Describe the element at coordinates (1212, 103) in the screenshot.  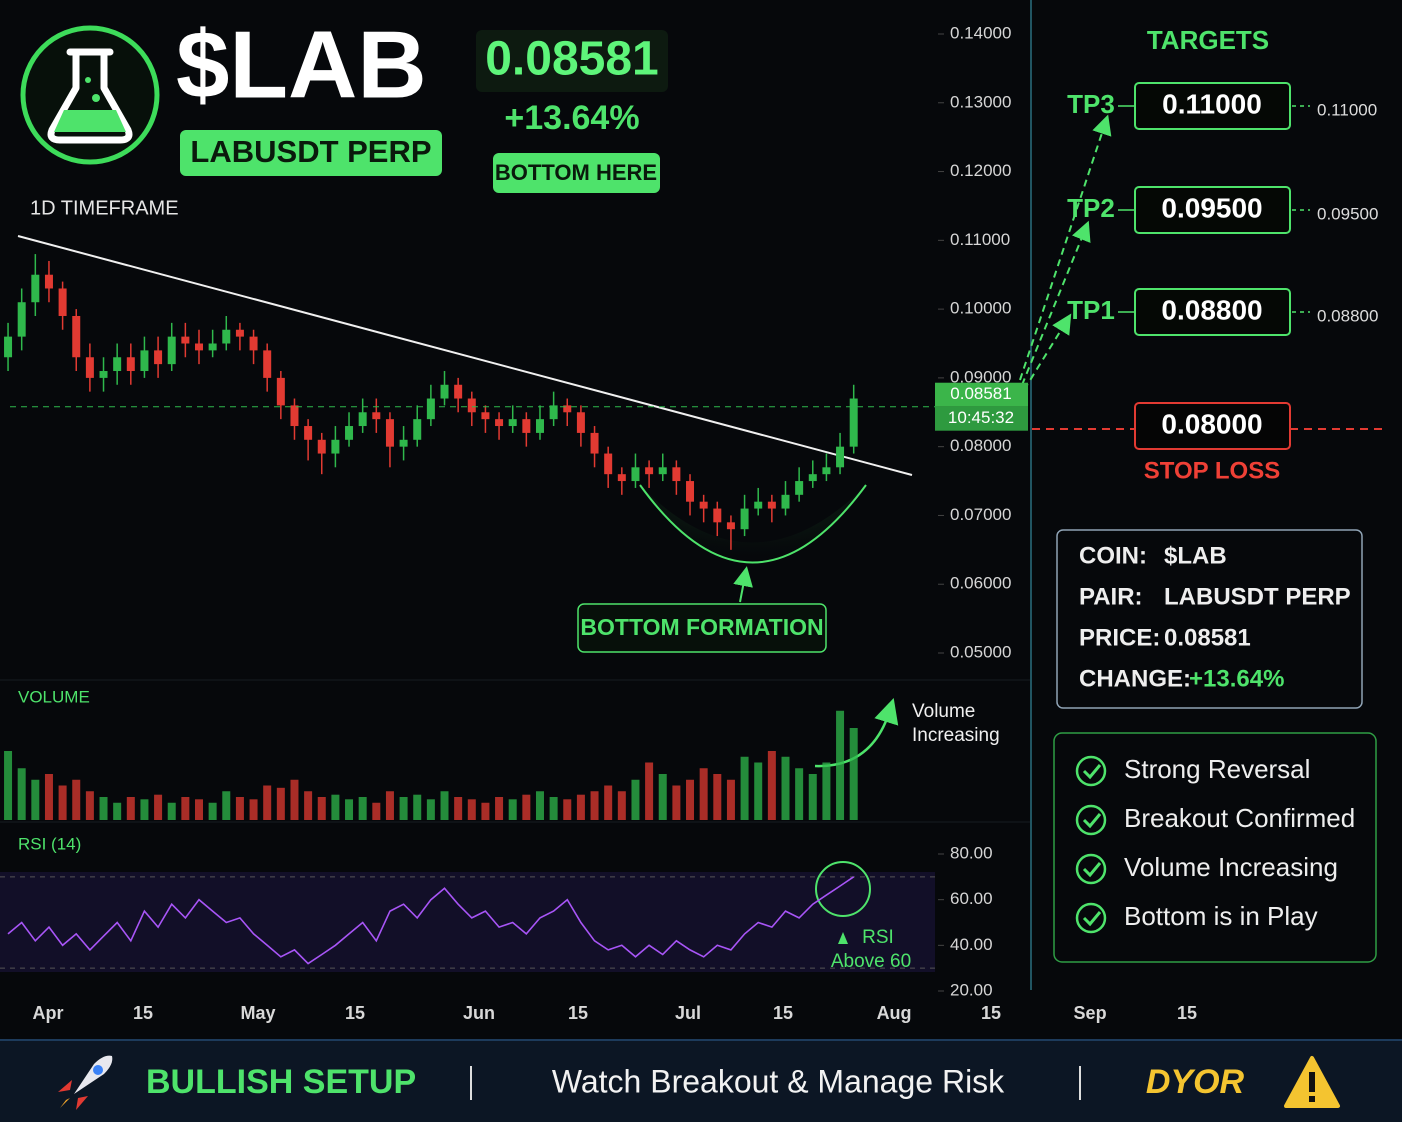
I see `target-value: 0.11000` at that location.